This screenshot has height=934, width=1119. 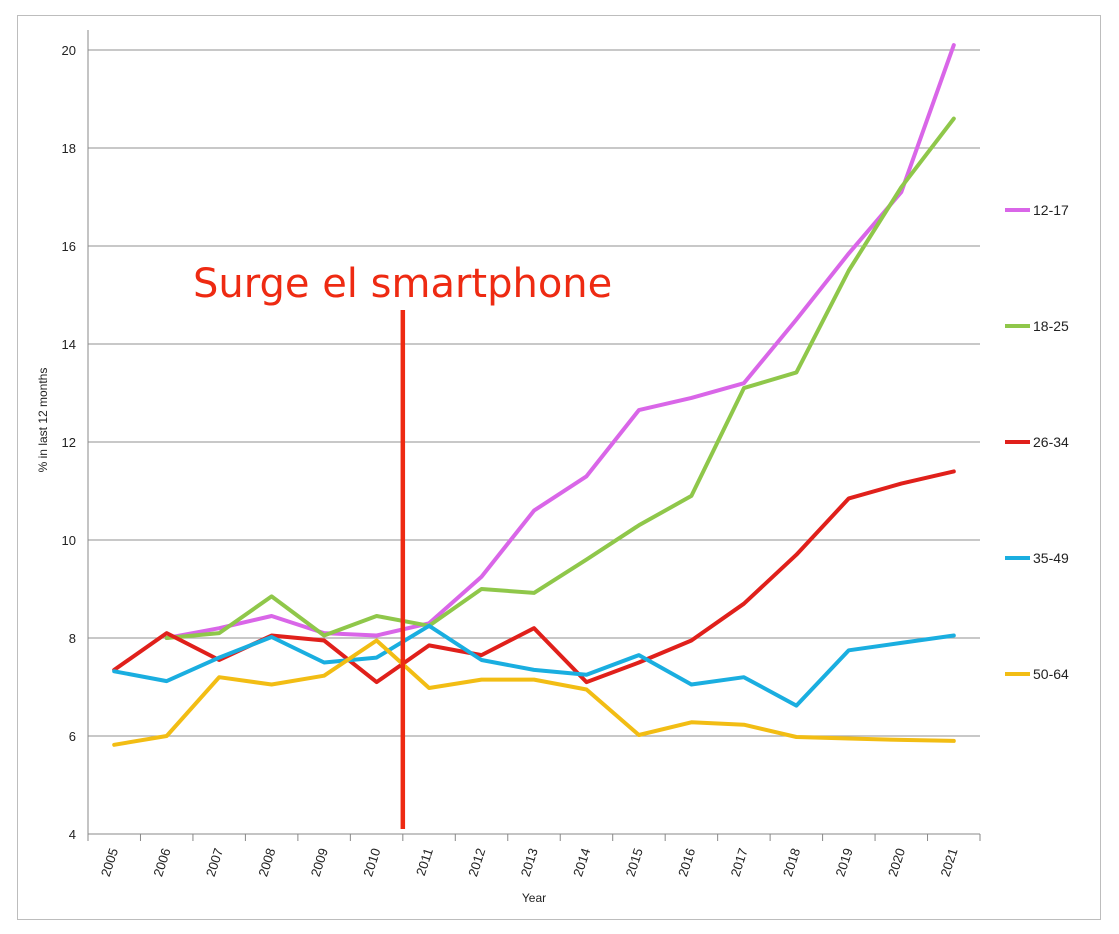 What do you see at coordinates (1051, 326) in the screenshot?
I see `legend-label-18-25: 18-25` at bounding box center [1051, 326].